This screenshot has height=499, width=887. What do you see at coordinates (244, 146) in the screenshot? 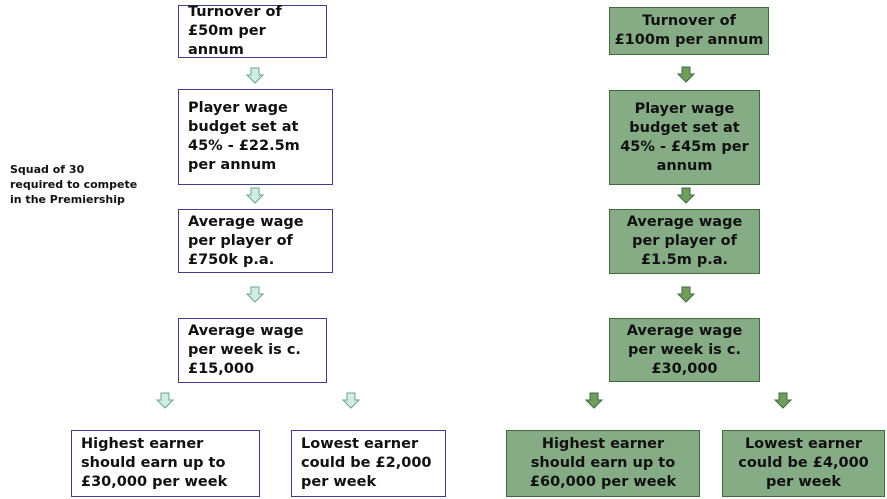
I see `text-line: 45% - £22.5m` at bounding box center [244, 146].